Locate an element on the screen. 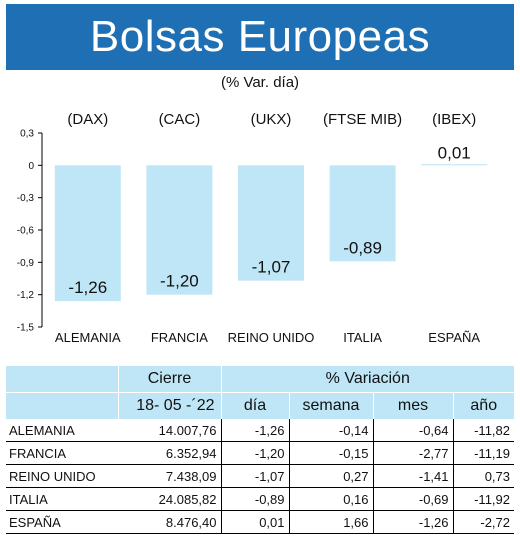  index-label: (IBEX) is located at coordinates (454, 119).